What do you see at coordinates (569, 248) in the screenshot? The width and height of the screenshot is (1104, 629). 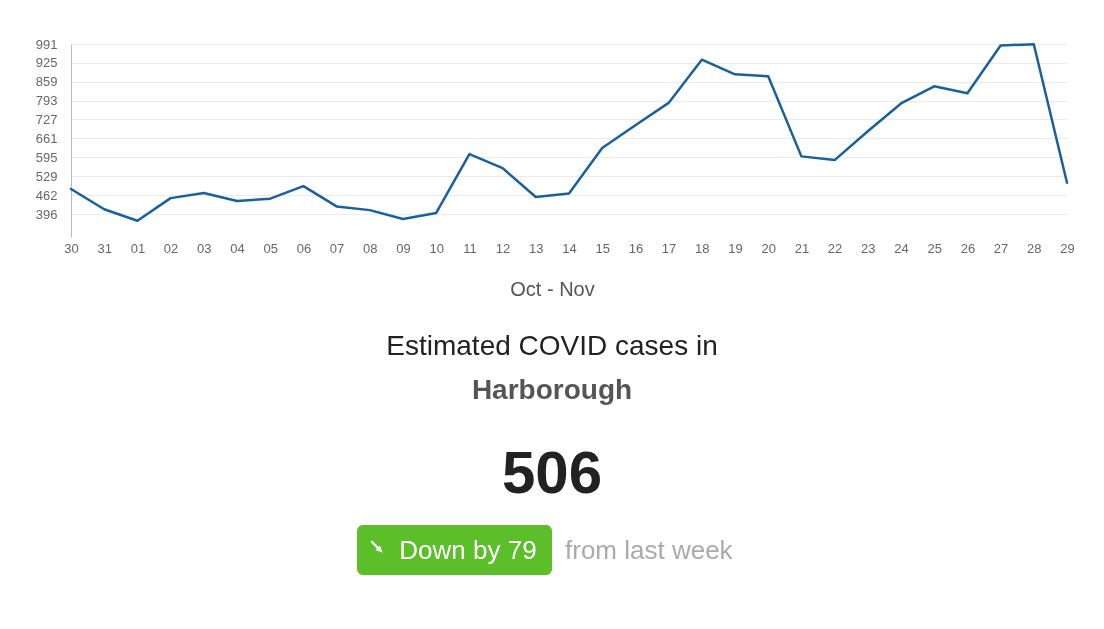 I see `x-tick-label: 14` at bounding box center [569, 248].